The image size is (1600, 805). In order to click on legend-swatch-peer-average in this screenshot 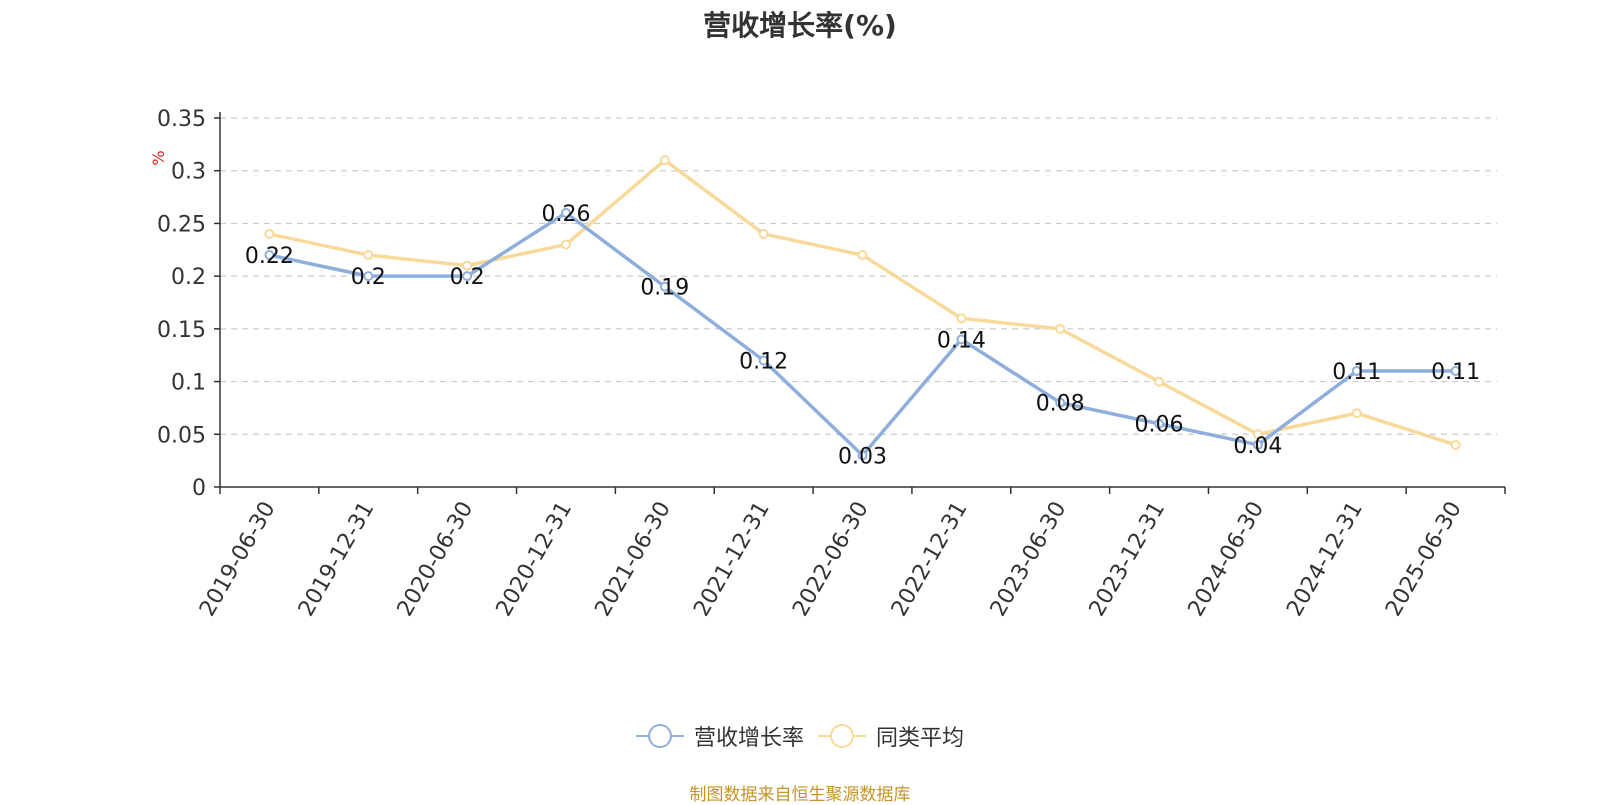, I will do `click(842, 736)`.